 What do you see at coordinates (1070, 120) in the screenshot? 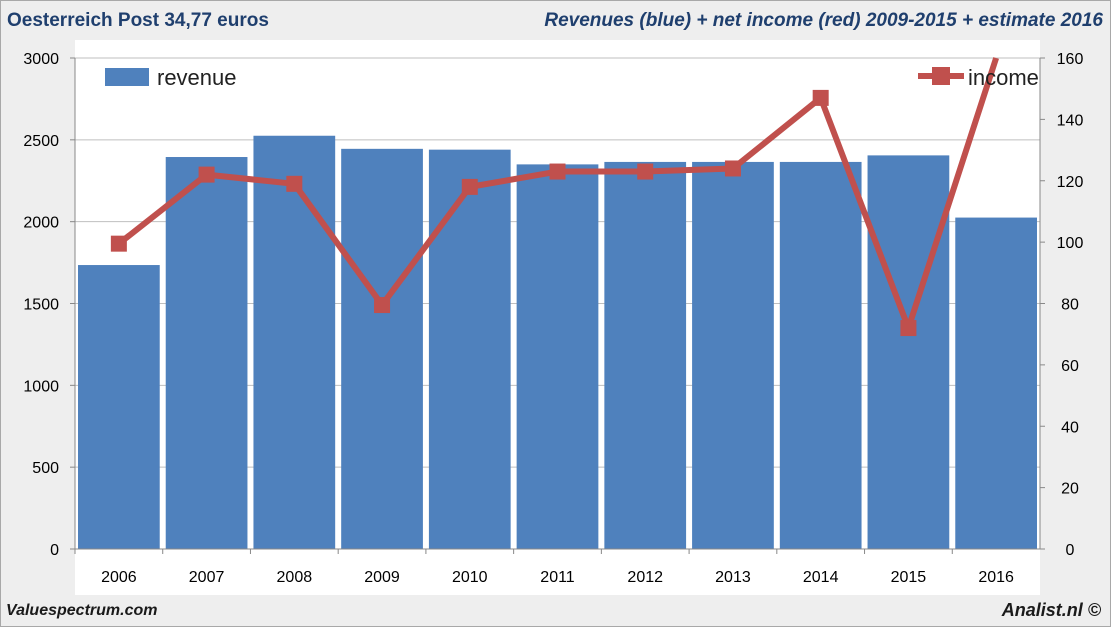
I see `y-right-tick-140: 140` at bounding box center [1070, 120].